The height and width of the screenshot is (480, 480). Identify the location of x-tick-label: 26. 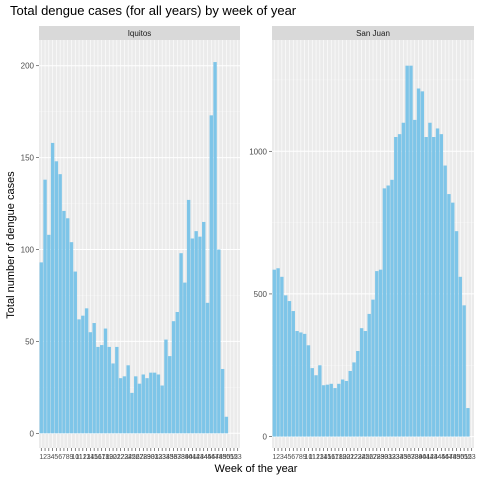
(369, 457).